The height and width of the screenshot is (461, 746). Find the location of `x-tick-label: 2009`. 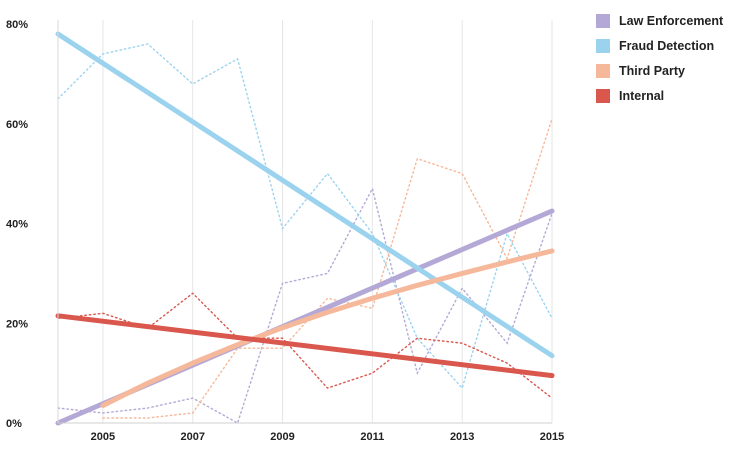

x-tick-label: 2009 is located at coordinates (282, 437).